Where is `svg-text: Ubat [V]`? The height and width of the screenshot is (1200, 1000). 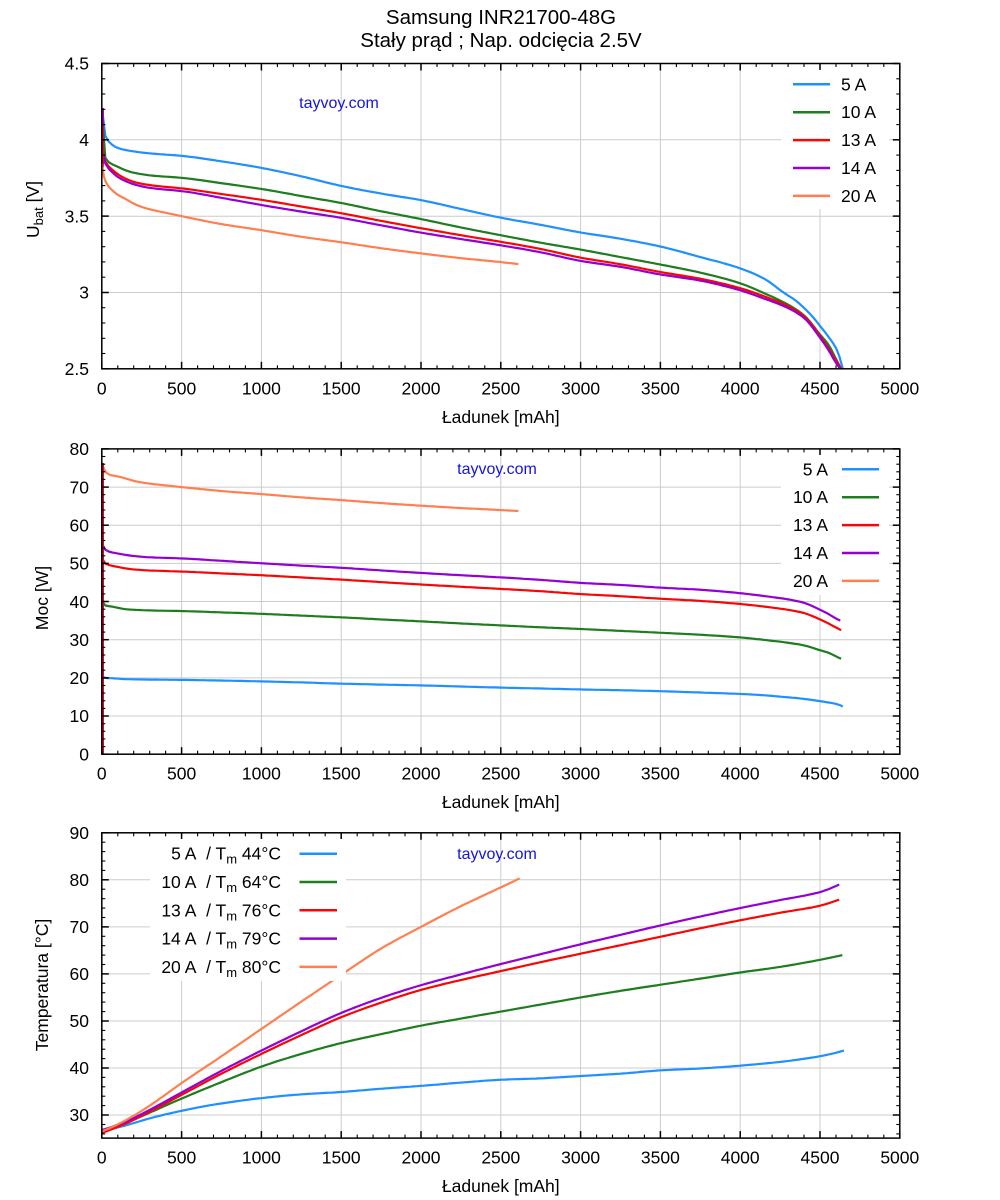 svg-text: Ubat [V] is located at coordinates (34, 209).